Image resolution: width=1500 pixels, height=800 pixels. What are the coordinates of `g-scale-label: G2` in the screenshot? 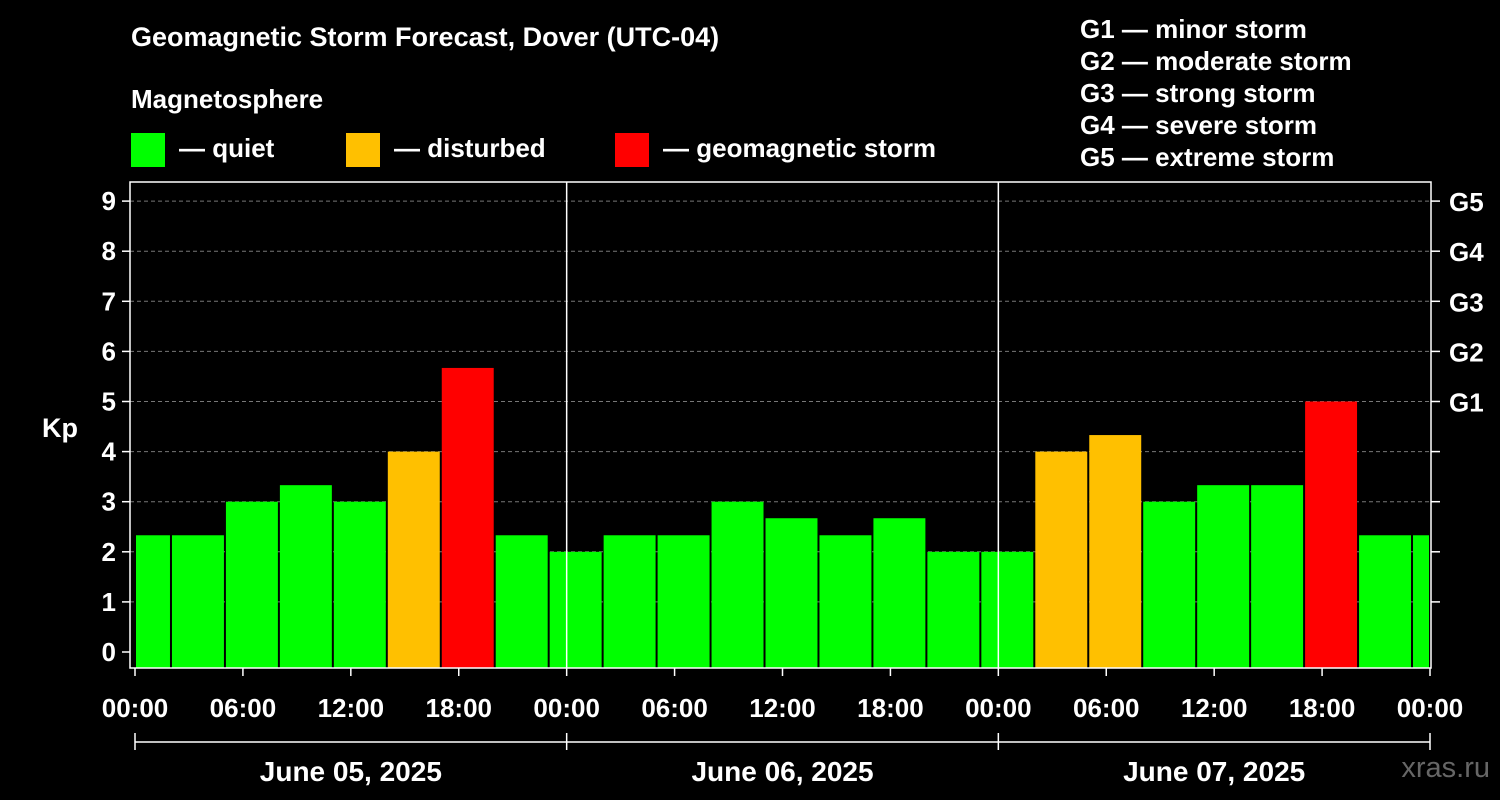 It's located at (1466, 352).